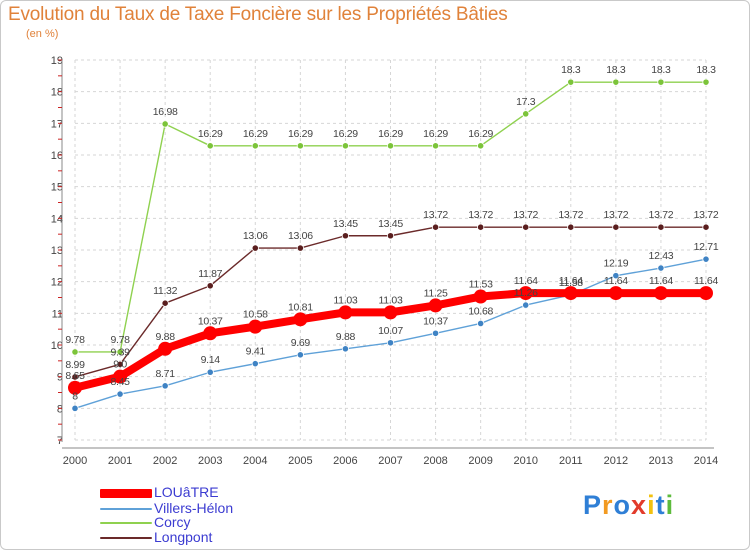 This screenshot has height=550, width=750. I want to click on y-tick-label: 15, so click(57, 188).